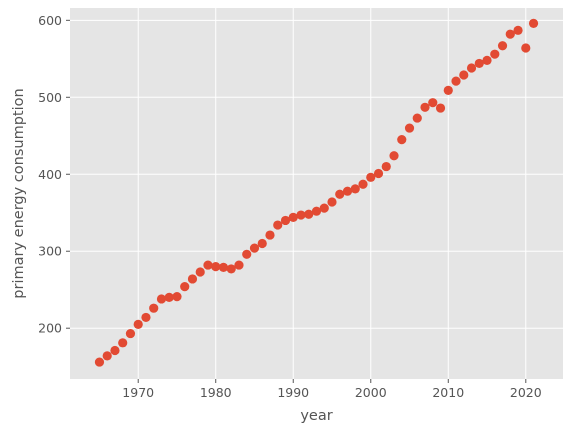 This screenshot has width=572, height=433. Describe the element at coordinates (293, 392) in the screenshot. I see `x-tick-label: 1990` at that location.